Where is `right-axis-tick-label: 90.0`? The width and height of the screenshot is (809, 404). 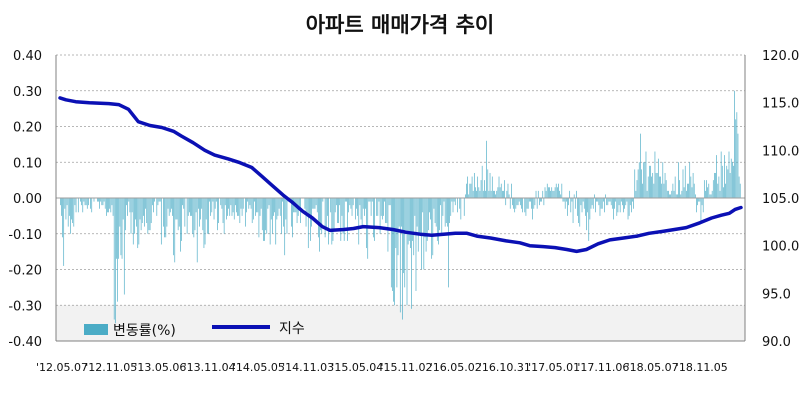 right-axis-tick-label: 90.0 is located at coordinates (776, 342).